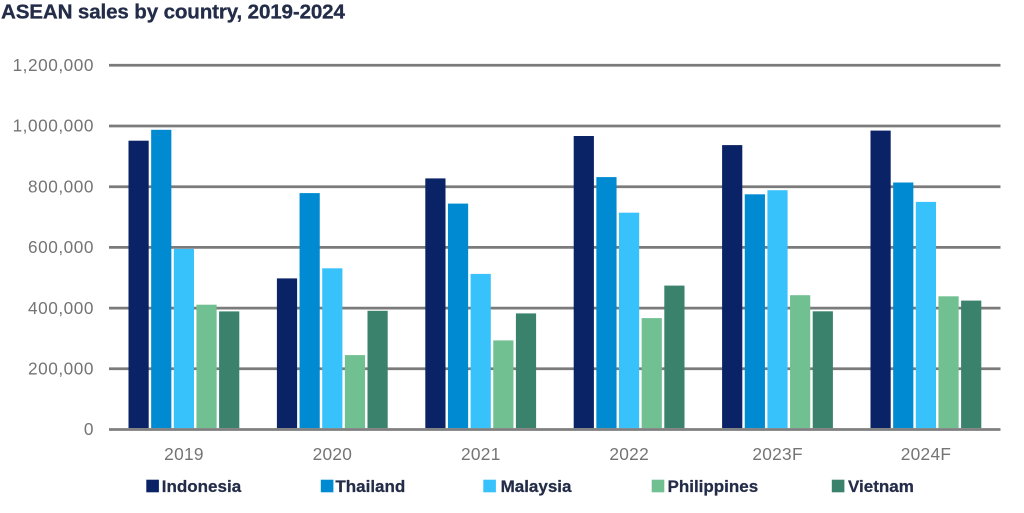 This screenshot has height=513, width=1024. I want to click on svg-text: 2023F, so click(777, 454).